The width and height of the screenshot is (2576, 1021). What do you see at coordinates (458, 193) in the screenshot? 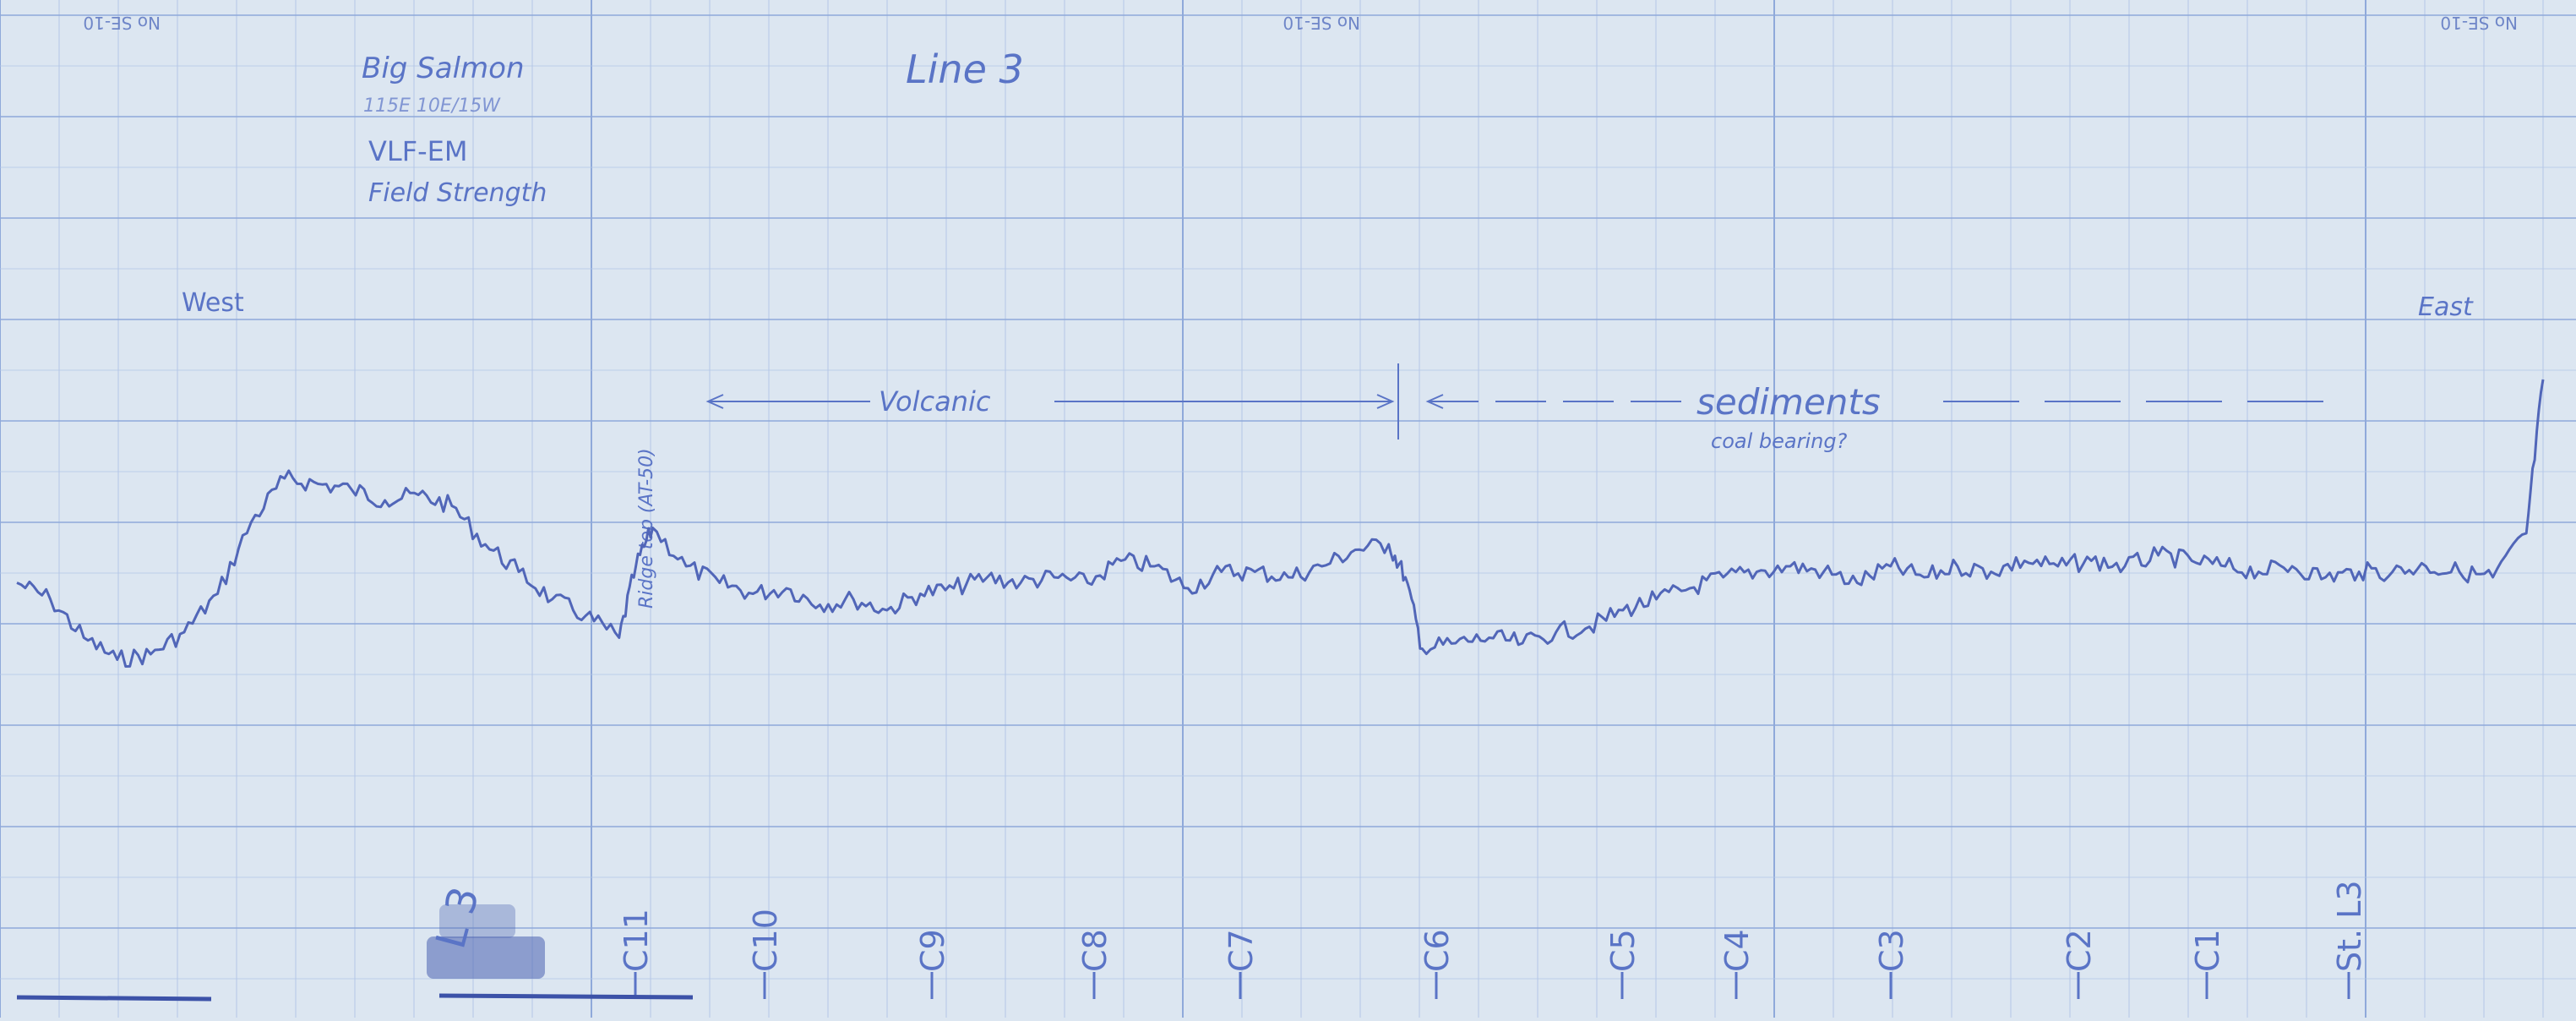
I see `chart-subtitle-1: Field Strength` at bounding box center [458, 193].